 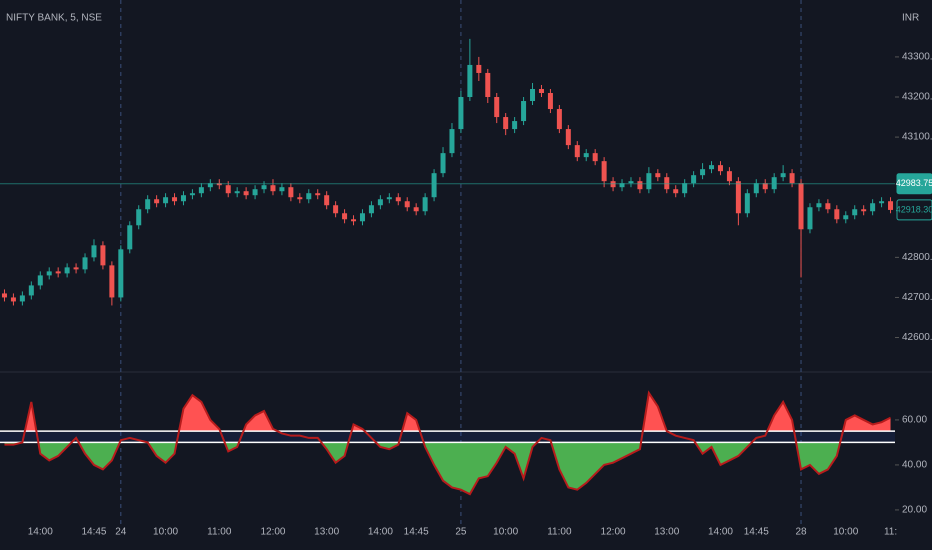 What do you see at coordinates (54, 18) in the screenshot?
I see `chart-title: NIFTY BANK, 5, NSE` at bounding box center [54, 18].